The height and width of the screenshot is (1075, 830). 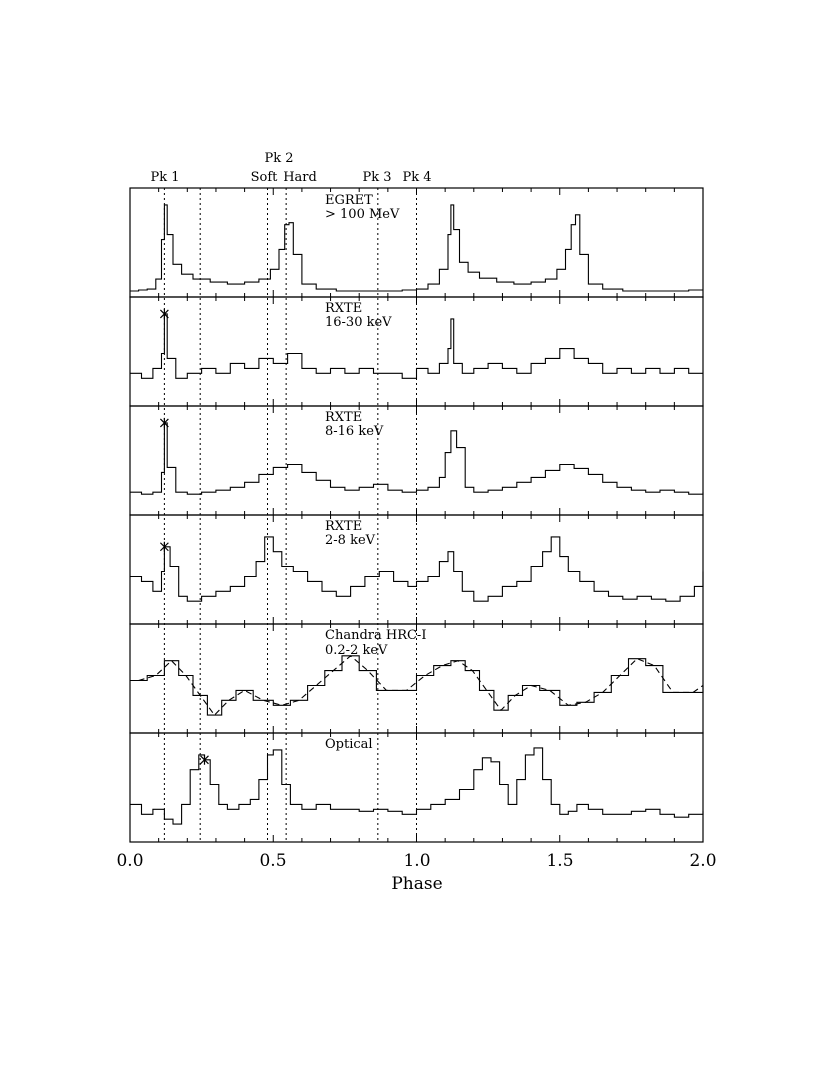 I want to click on panel-sub-rxte-8-16: 8-16 keV, so click(x=354, y=431).